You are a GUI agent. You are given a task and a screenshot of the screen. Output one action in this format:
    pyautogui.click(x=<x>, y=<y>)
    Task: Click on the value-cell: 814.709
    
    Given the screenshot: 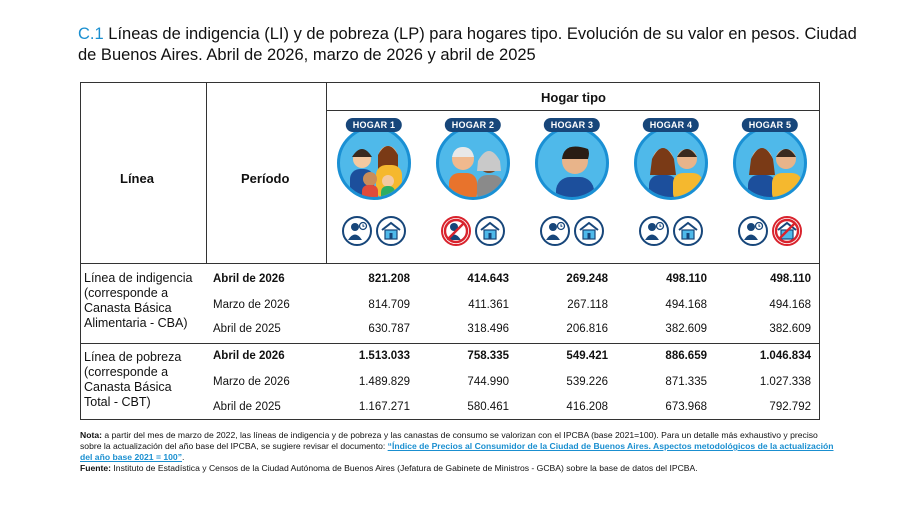 What is the action you would take?
    pyautogui.click(x=389, y=305)
    